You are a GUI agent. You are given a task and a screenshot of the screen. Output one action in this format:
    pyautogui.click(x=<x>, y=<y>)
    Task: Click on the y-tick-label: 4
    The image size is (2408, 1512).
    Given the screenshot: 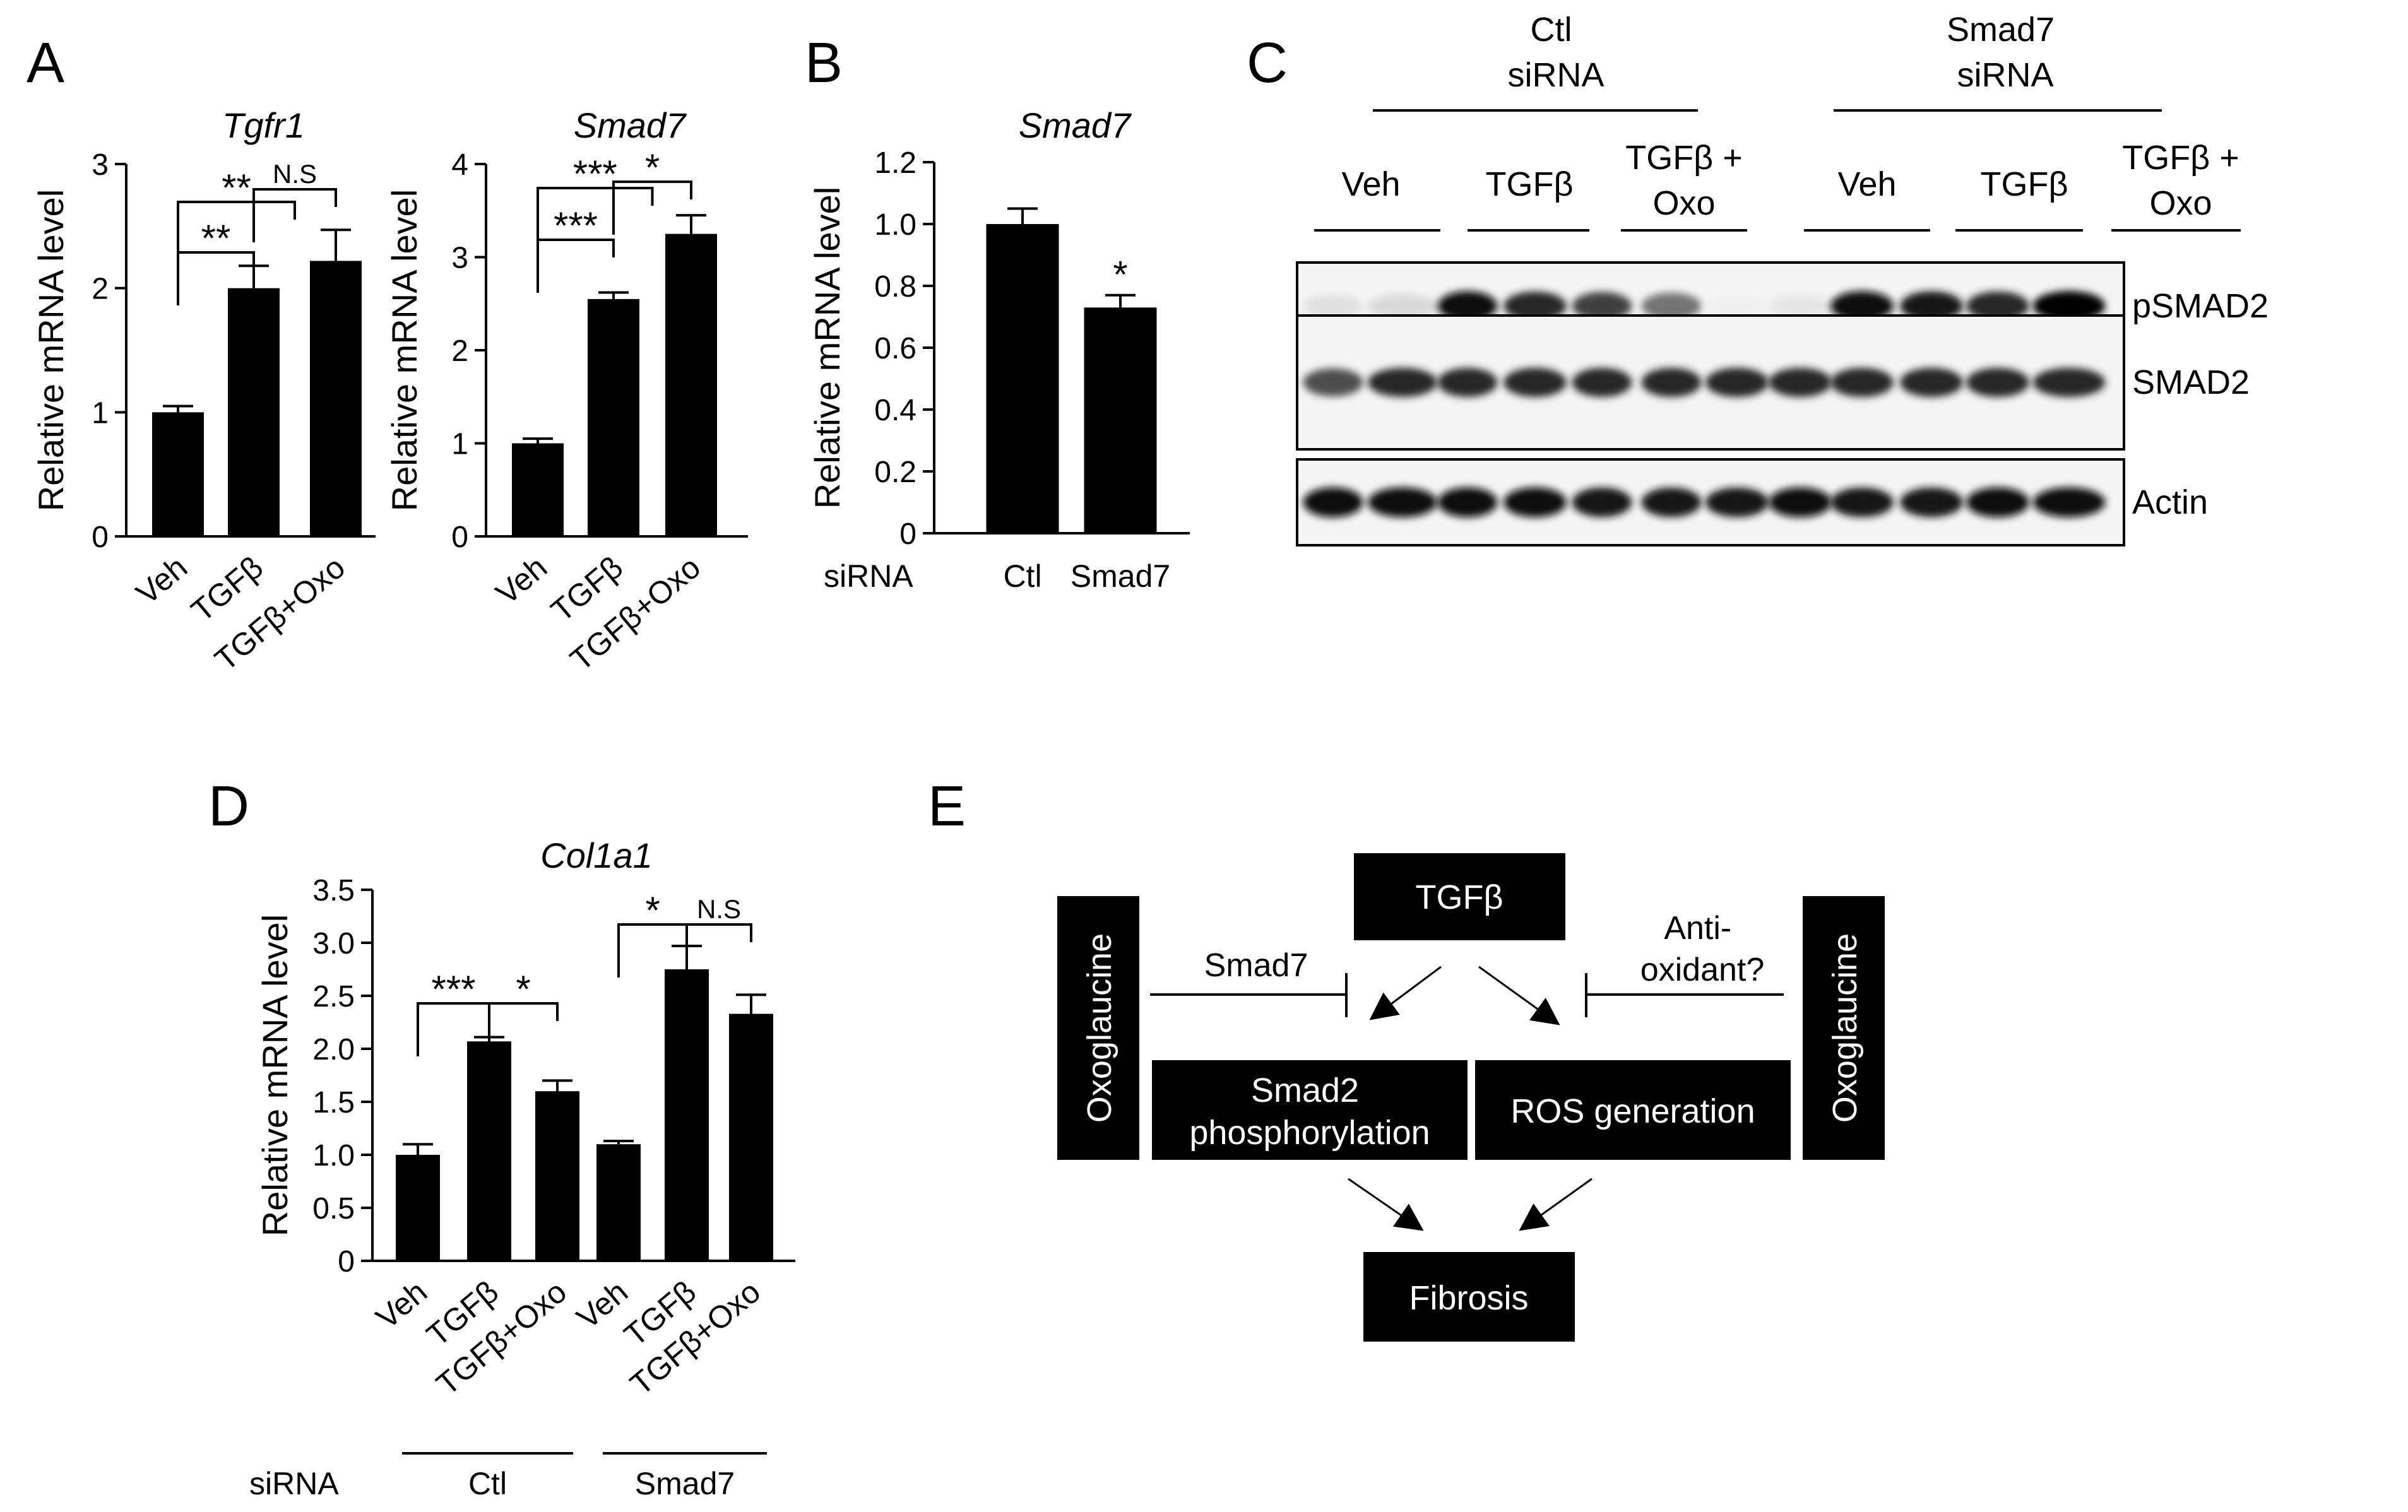 What is the action you would take?
    pyautogui.click(x=459, y=165)
    